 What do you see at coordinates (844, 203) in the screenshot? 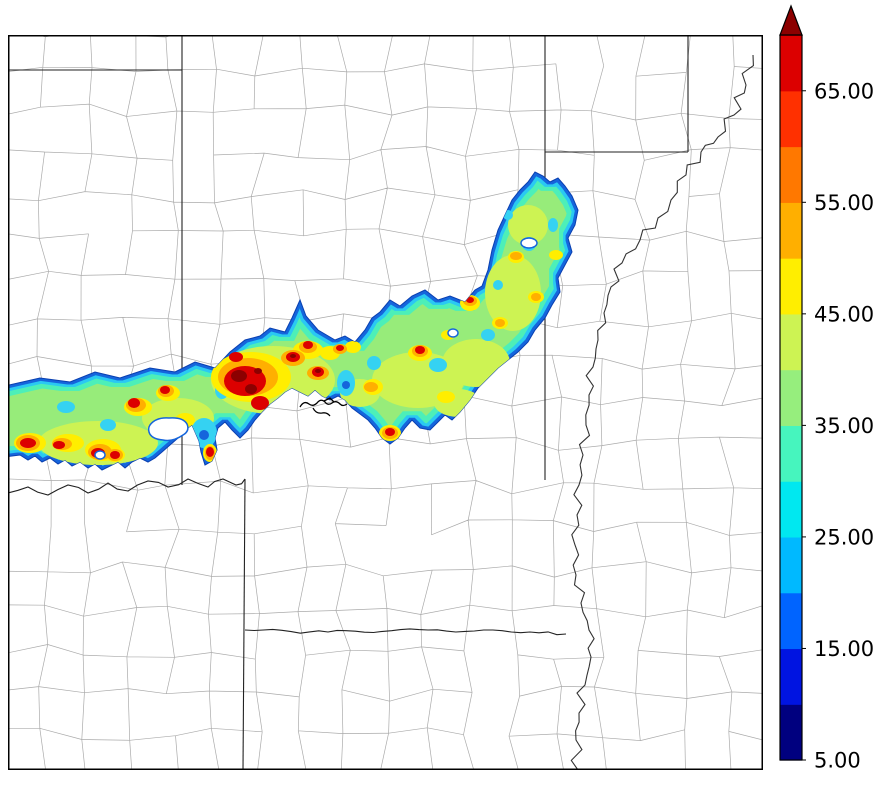
I see `colorbar-tick-label: 55.00` at bounding box center [844, 203].